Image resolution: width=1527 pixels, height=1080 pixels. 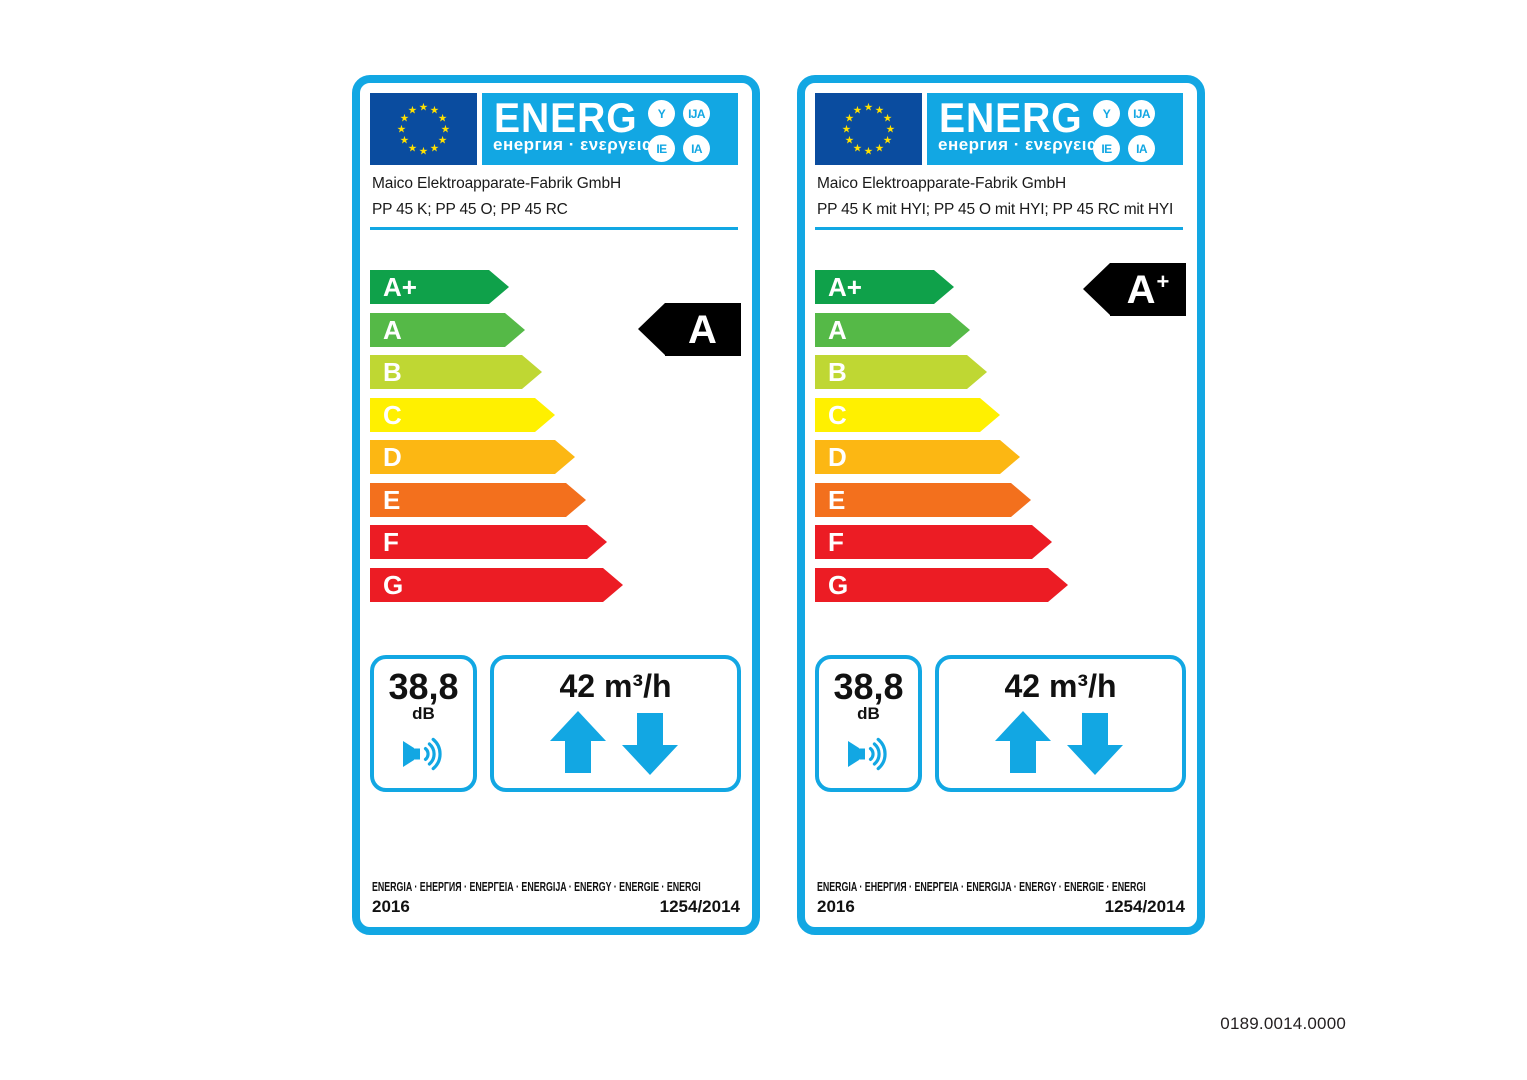 What do you see at coordinates (1283, 1023) in the screenshot?
I see `part-number: 0189.0014.0000` at bounding box center [1283, 1023].